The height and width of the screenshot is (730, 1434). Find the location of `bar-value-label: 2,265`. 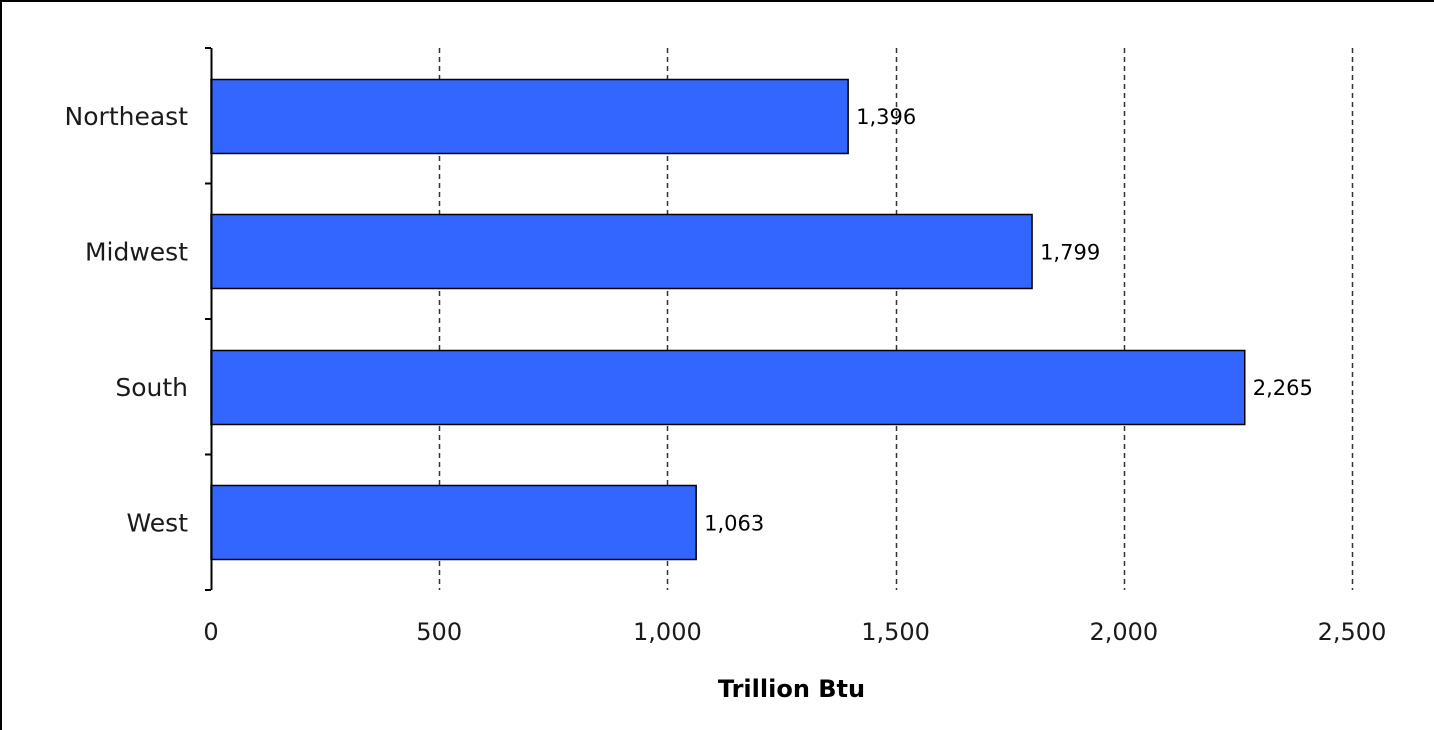

bar-value-label: 2,265 is located at coordinates (1283, 388).